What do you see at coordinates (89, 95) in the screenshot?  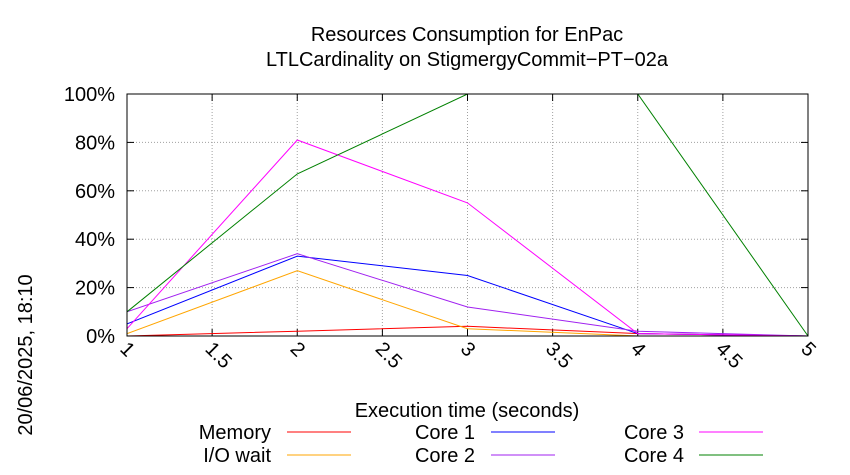 I see `y-tick-label: 100%` at bounding box center [89, 95].